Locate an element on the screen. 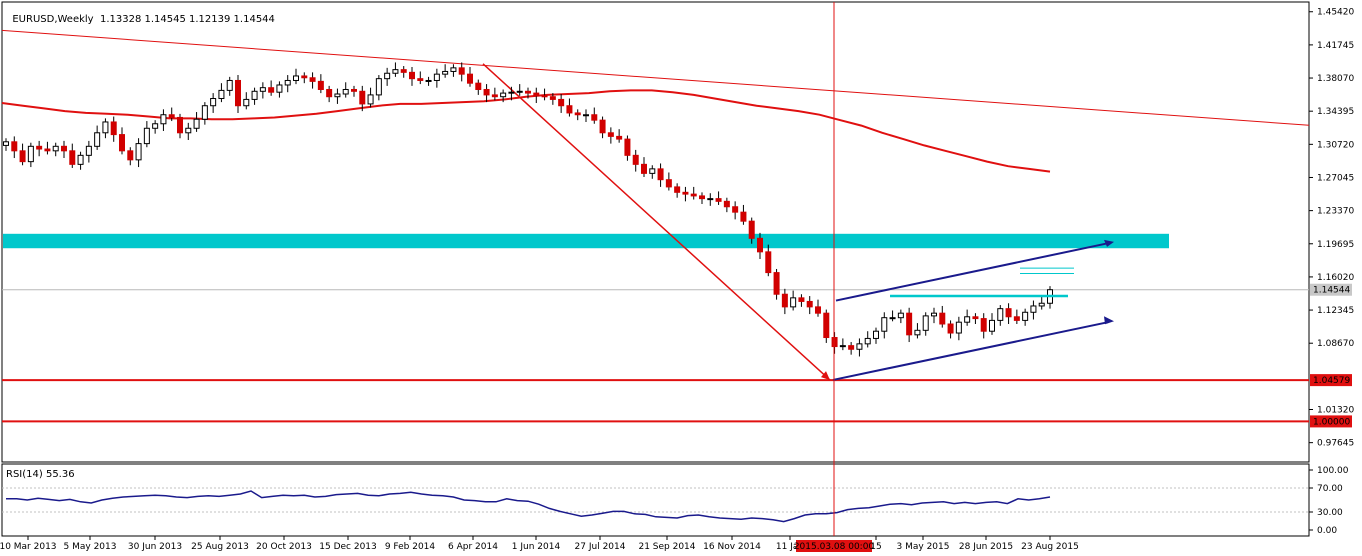 The width and height of the screenshot is (1362, 556). x-tick-label: 10 Mar 2013 is located at coordinates (28, 547).